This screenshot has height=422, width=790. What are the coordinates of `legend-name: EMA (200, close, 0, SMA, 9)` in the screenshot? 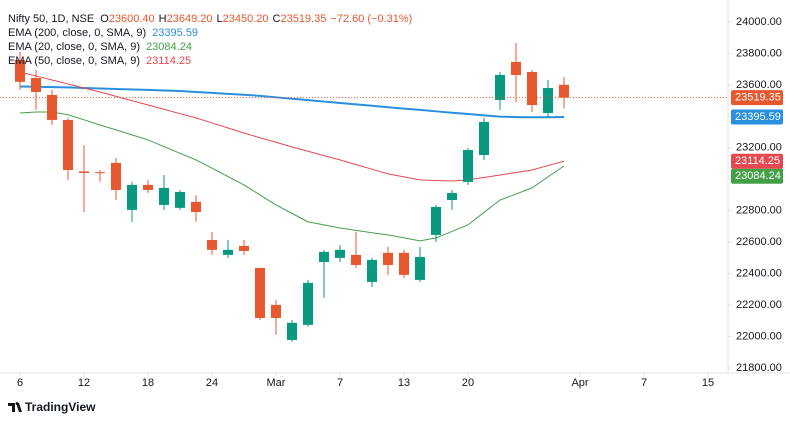 It's located at (77, 33).